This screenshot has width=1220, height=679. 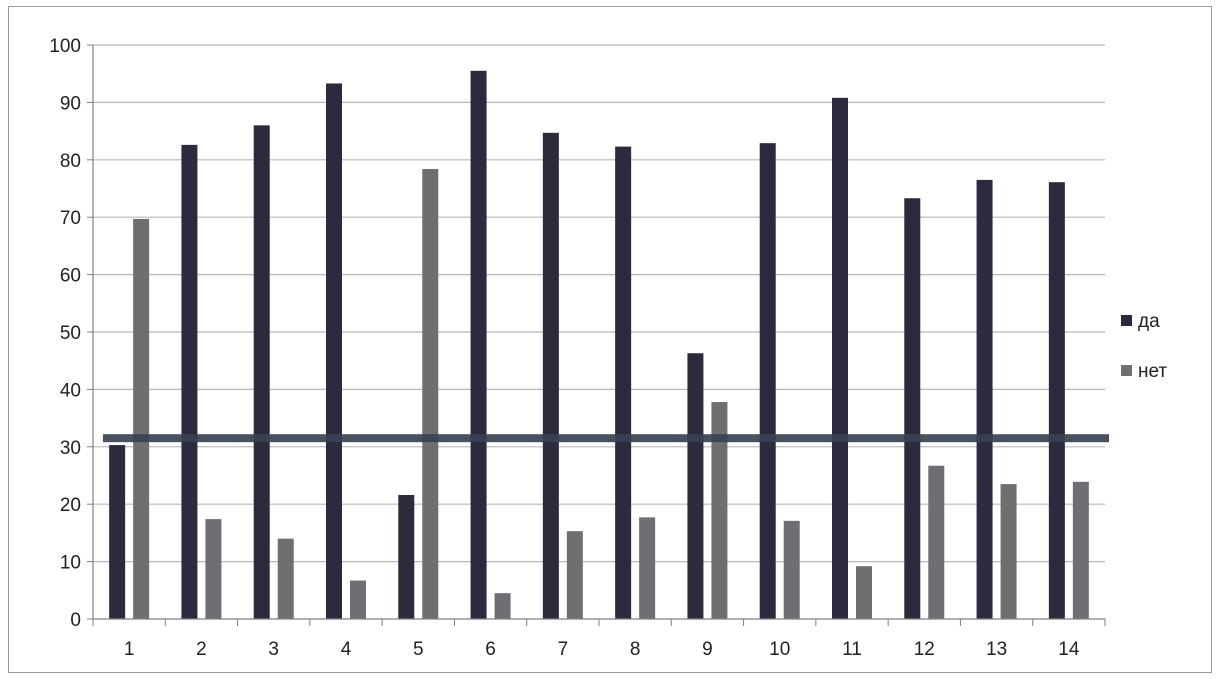 What do you see at coordinates (70, 161) in the screenshot?
I see `y-tick-label: 80` at bounding box center [70, 161].